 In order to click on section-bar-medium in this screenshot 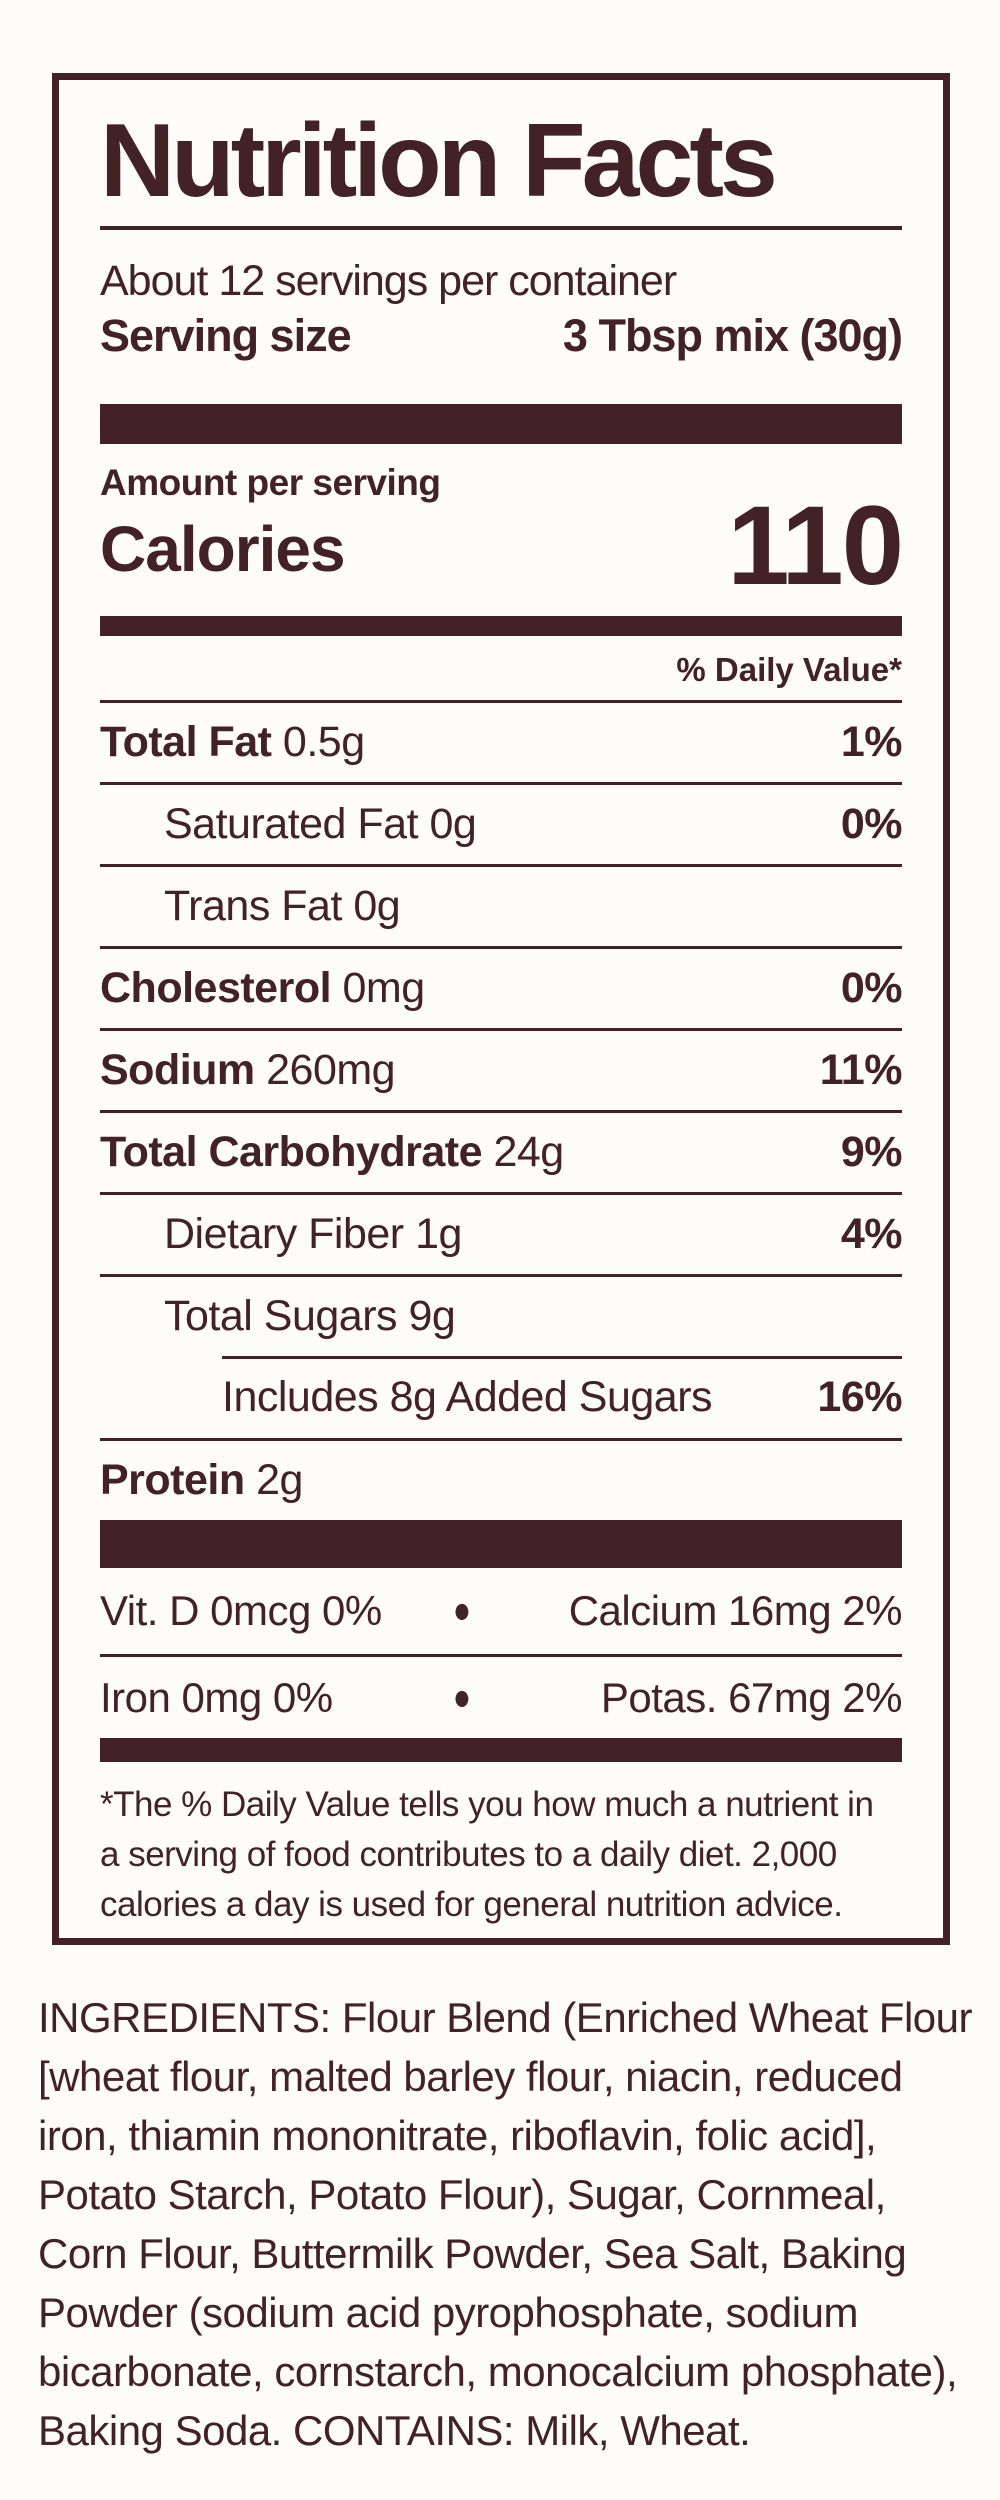, I will do `click(501, 1750)`.